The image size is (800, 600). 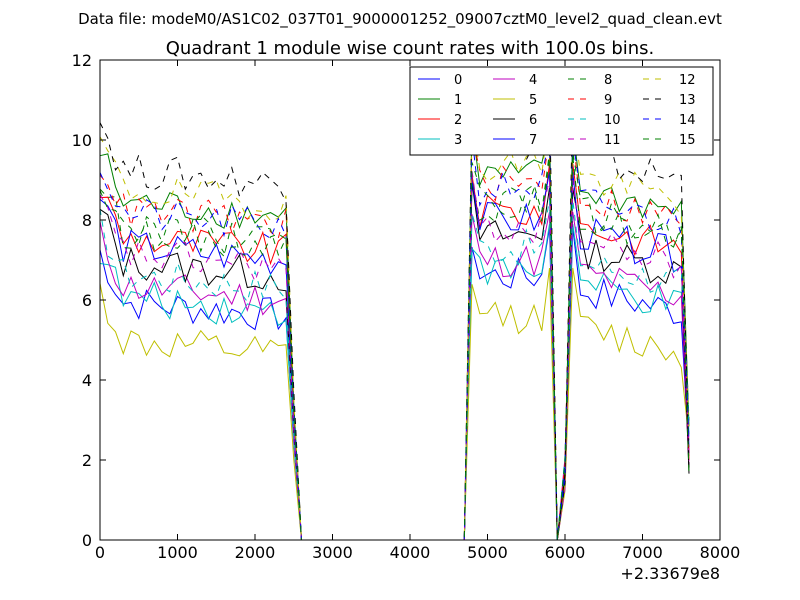 What do you see at coordinates (612, 140) in the screenshot?
I see `legend-label-11: 11` at bounding box center [612, 140].